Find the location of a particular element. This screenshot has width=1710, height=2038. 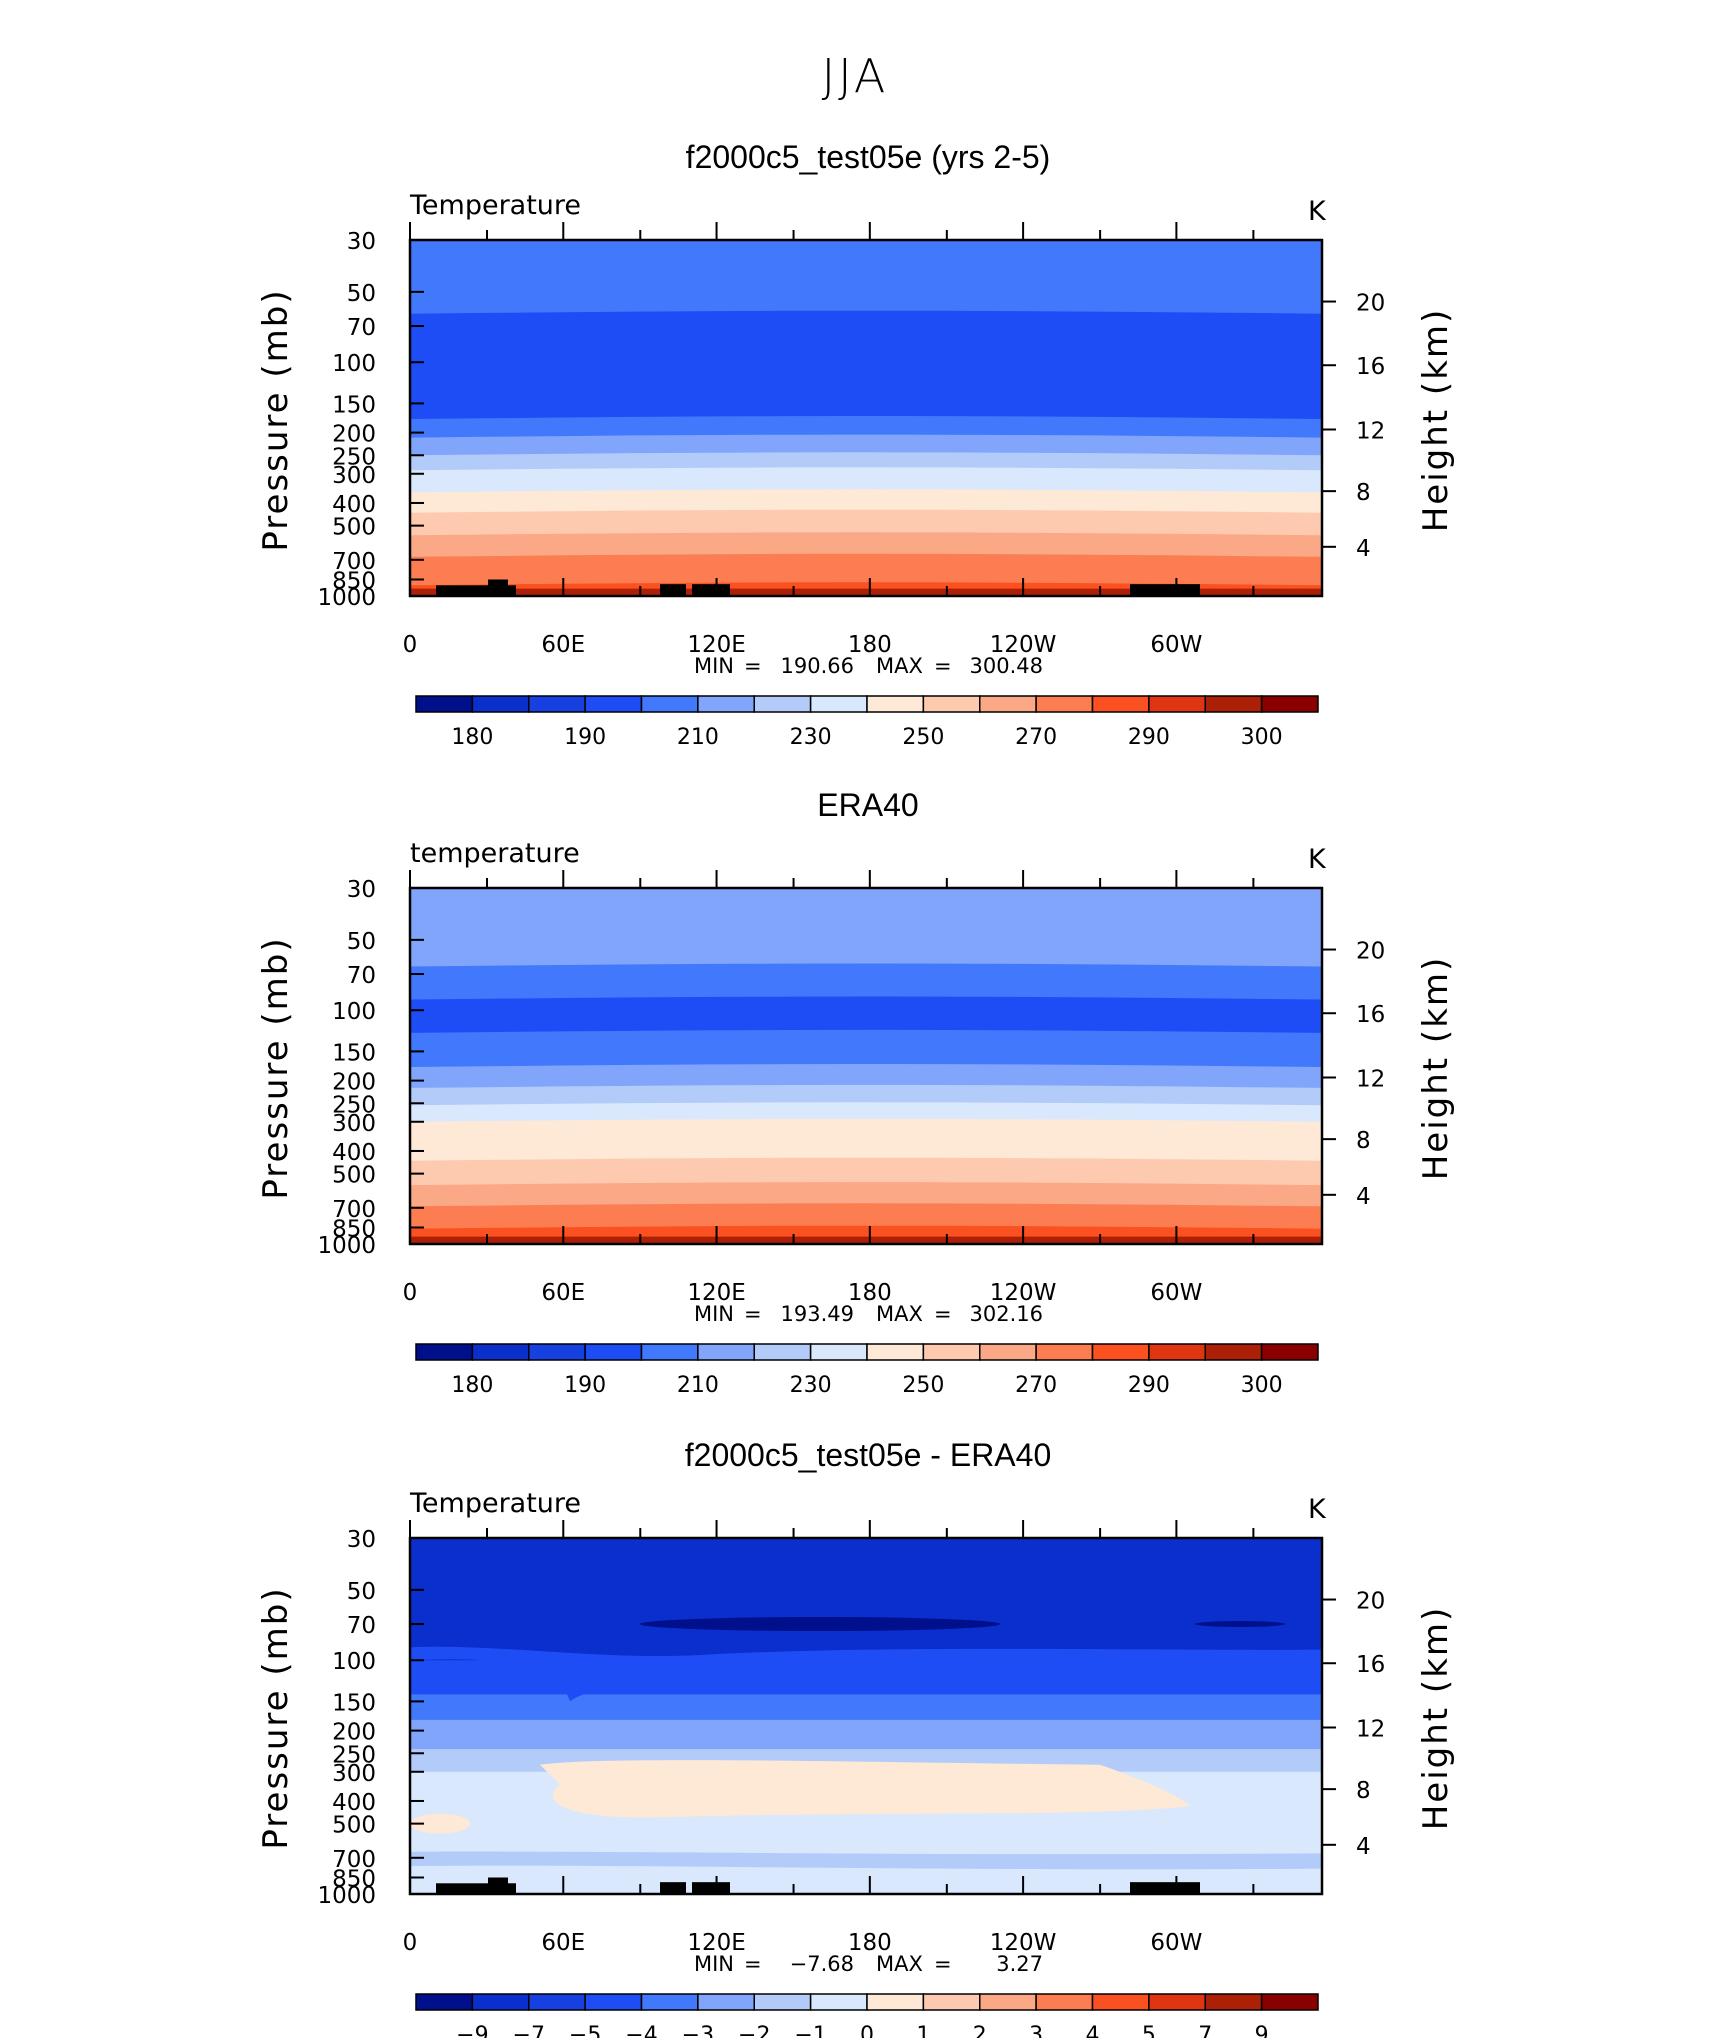

colorbar-label: 9 is located at coordinates (1262, 2030).